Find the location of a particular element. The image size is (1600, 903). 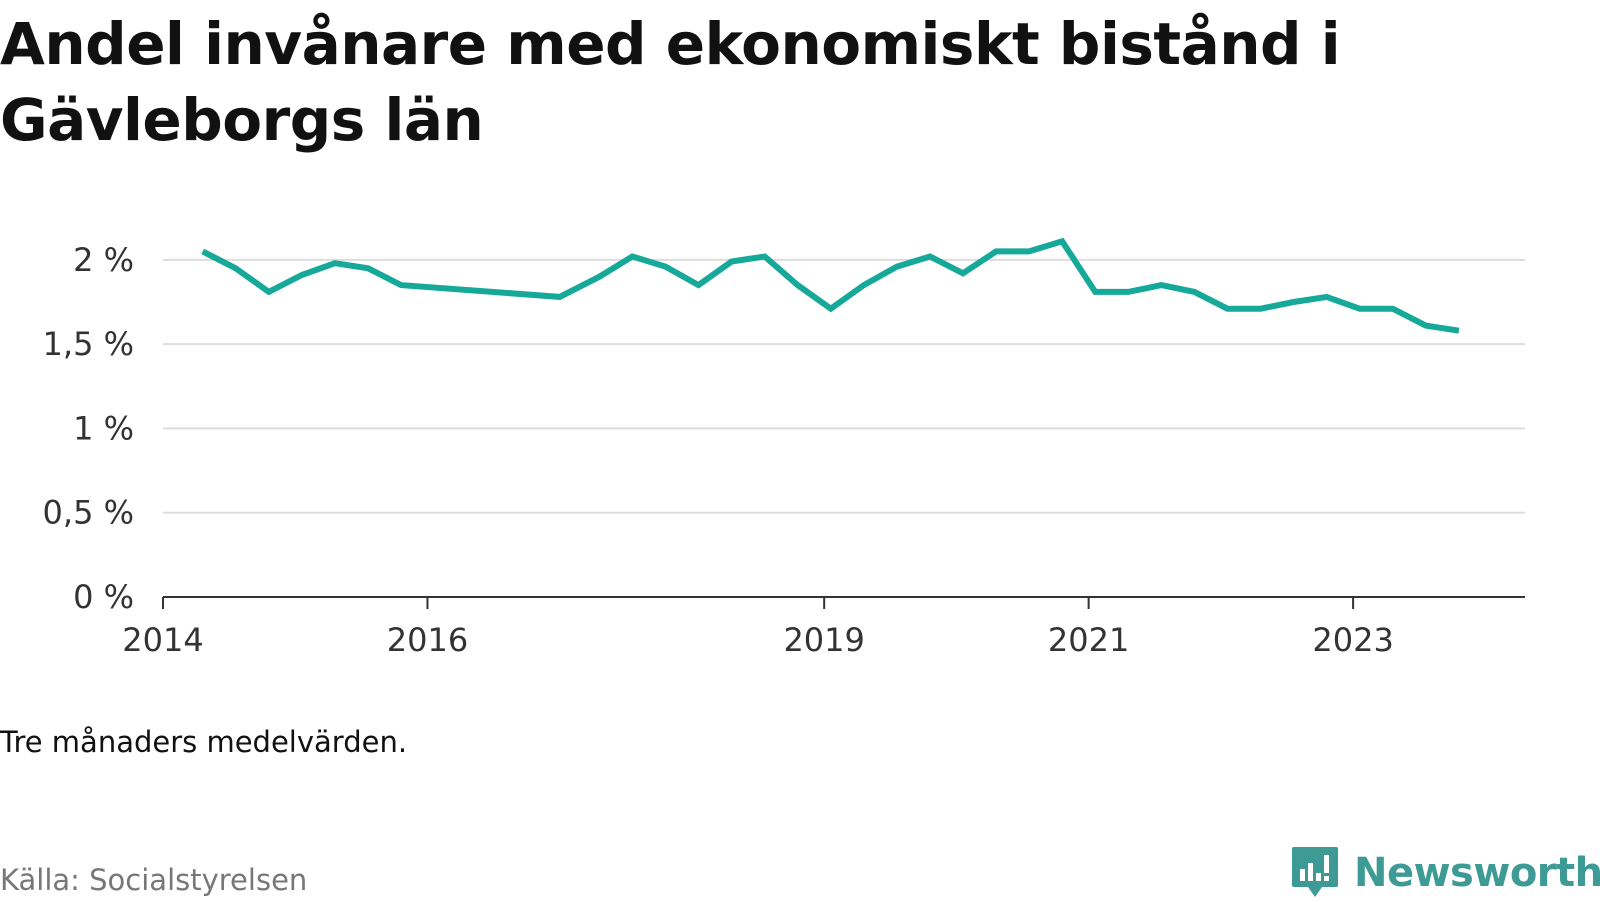

y-tick-label: 1 % is located at coordinates (103, 428).